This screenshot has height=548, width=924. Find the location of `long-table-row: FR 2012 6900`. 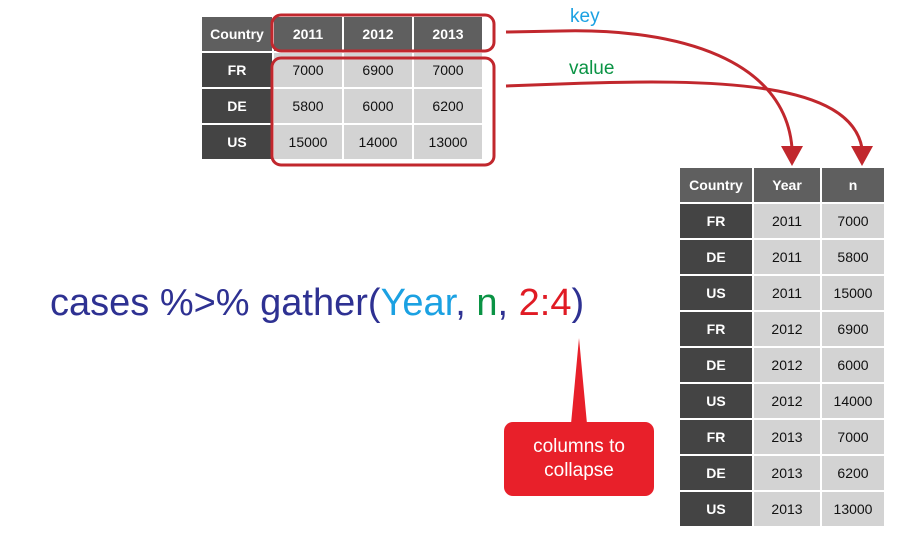

long-table-row: FR 2012 6900 is located at coordinates (782, 329).